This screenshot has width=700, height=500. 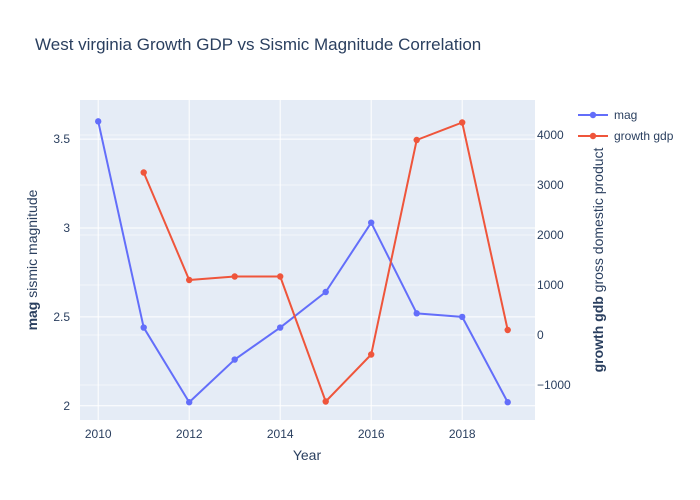 What do you see at coordinates (540, 335) in the screenshot?
I see `y2-tick-label: 0` at bounding box center [540, 335].